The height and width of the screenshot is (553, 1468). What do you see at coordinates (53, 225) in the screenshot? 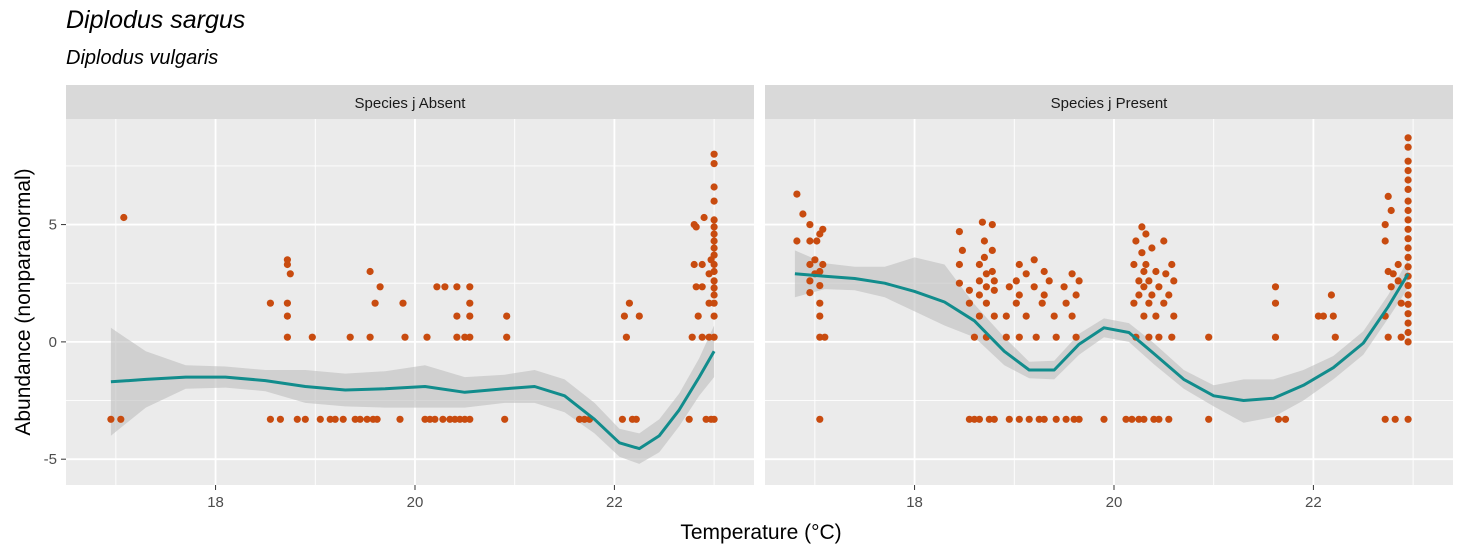
I see `y-tick-label: 5` at bounding box center [53, 225].